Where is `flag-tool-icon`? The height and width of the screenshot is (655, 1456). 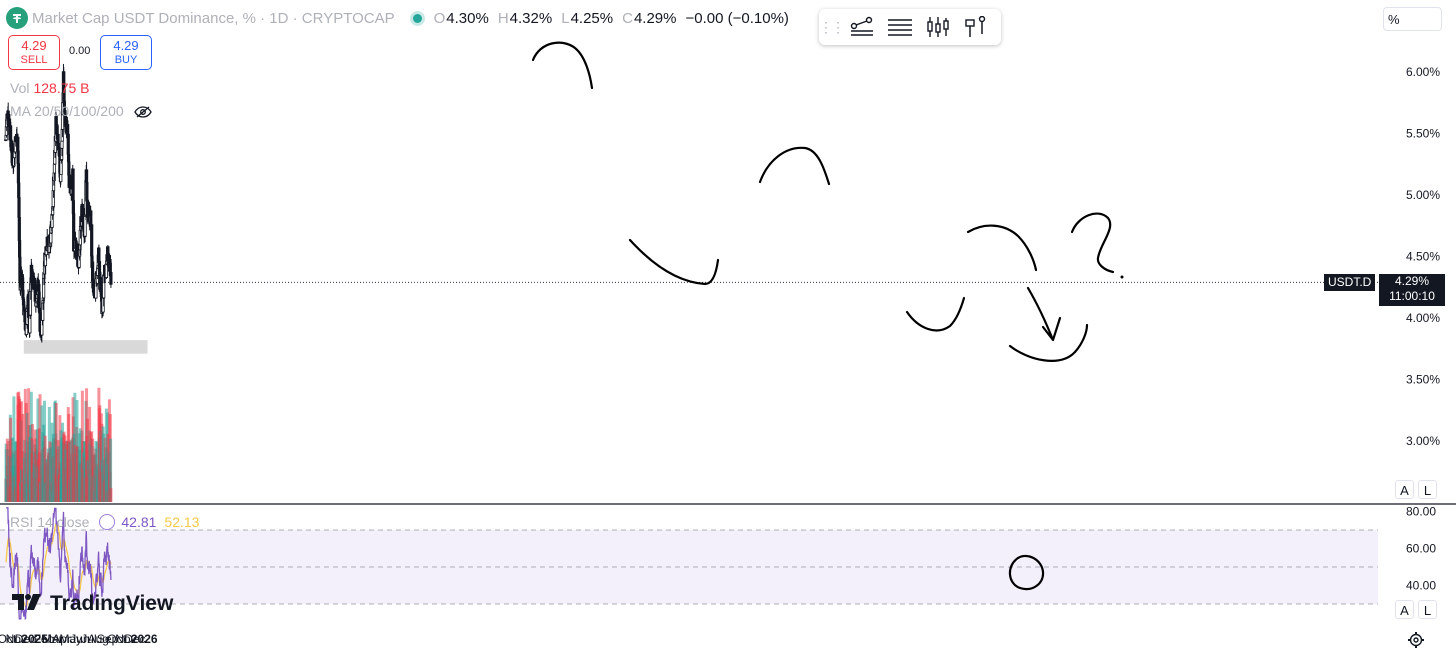
flag-tool-icon is located at coordinates (976, 27).